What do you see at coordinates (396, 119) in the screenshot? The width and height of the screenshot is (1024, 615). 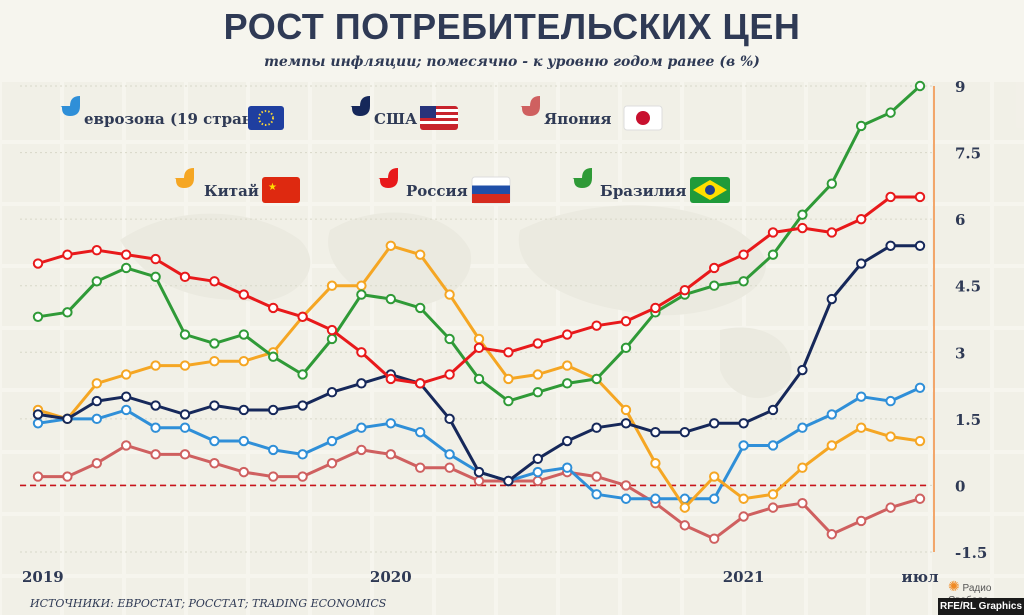 I see `legend-label-usa: США` at bounding box center [396, 119].